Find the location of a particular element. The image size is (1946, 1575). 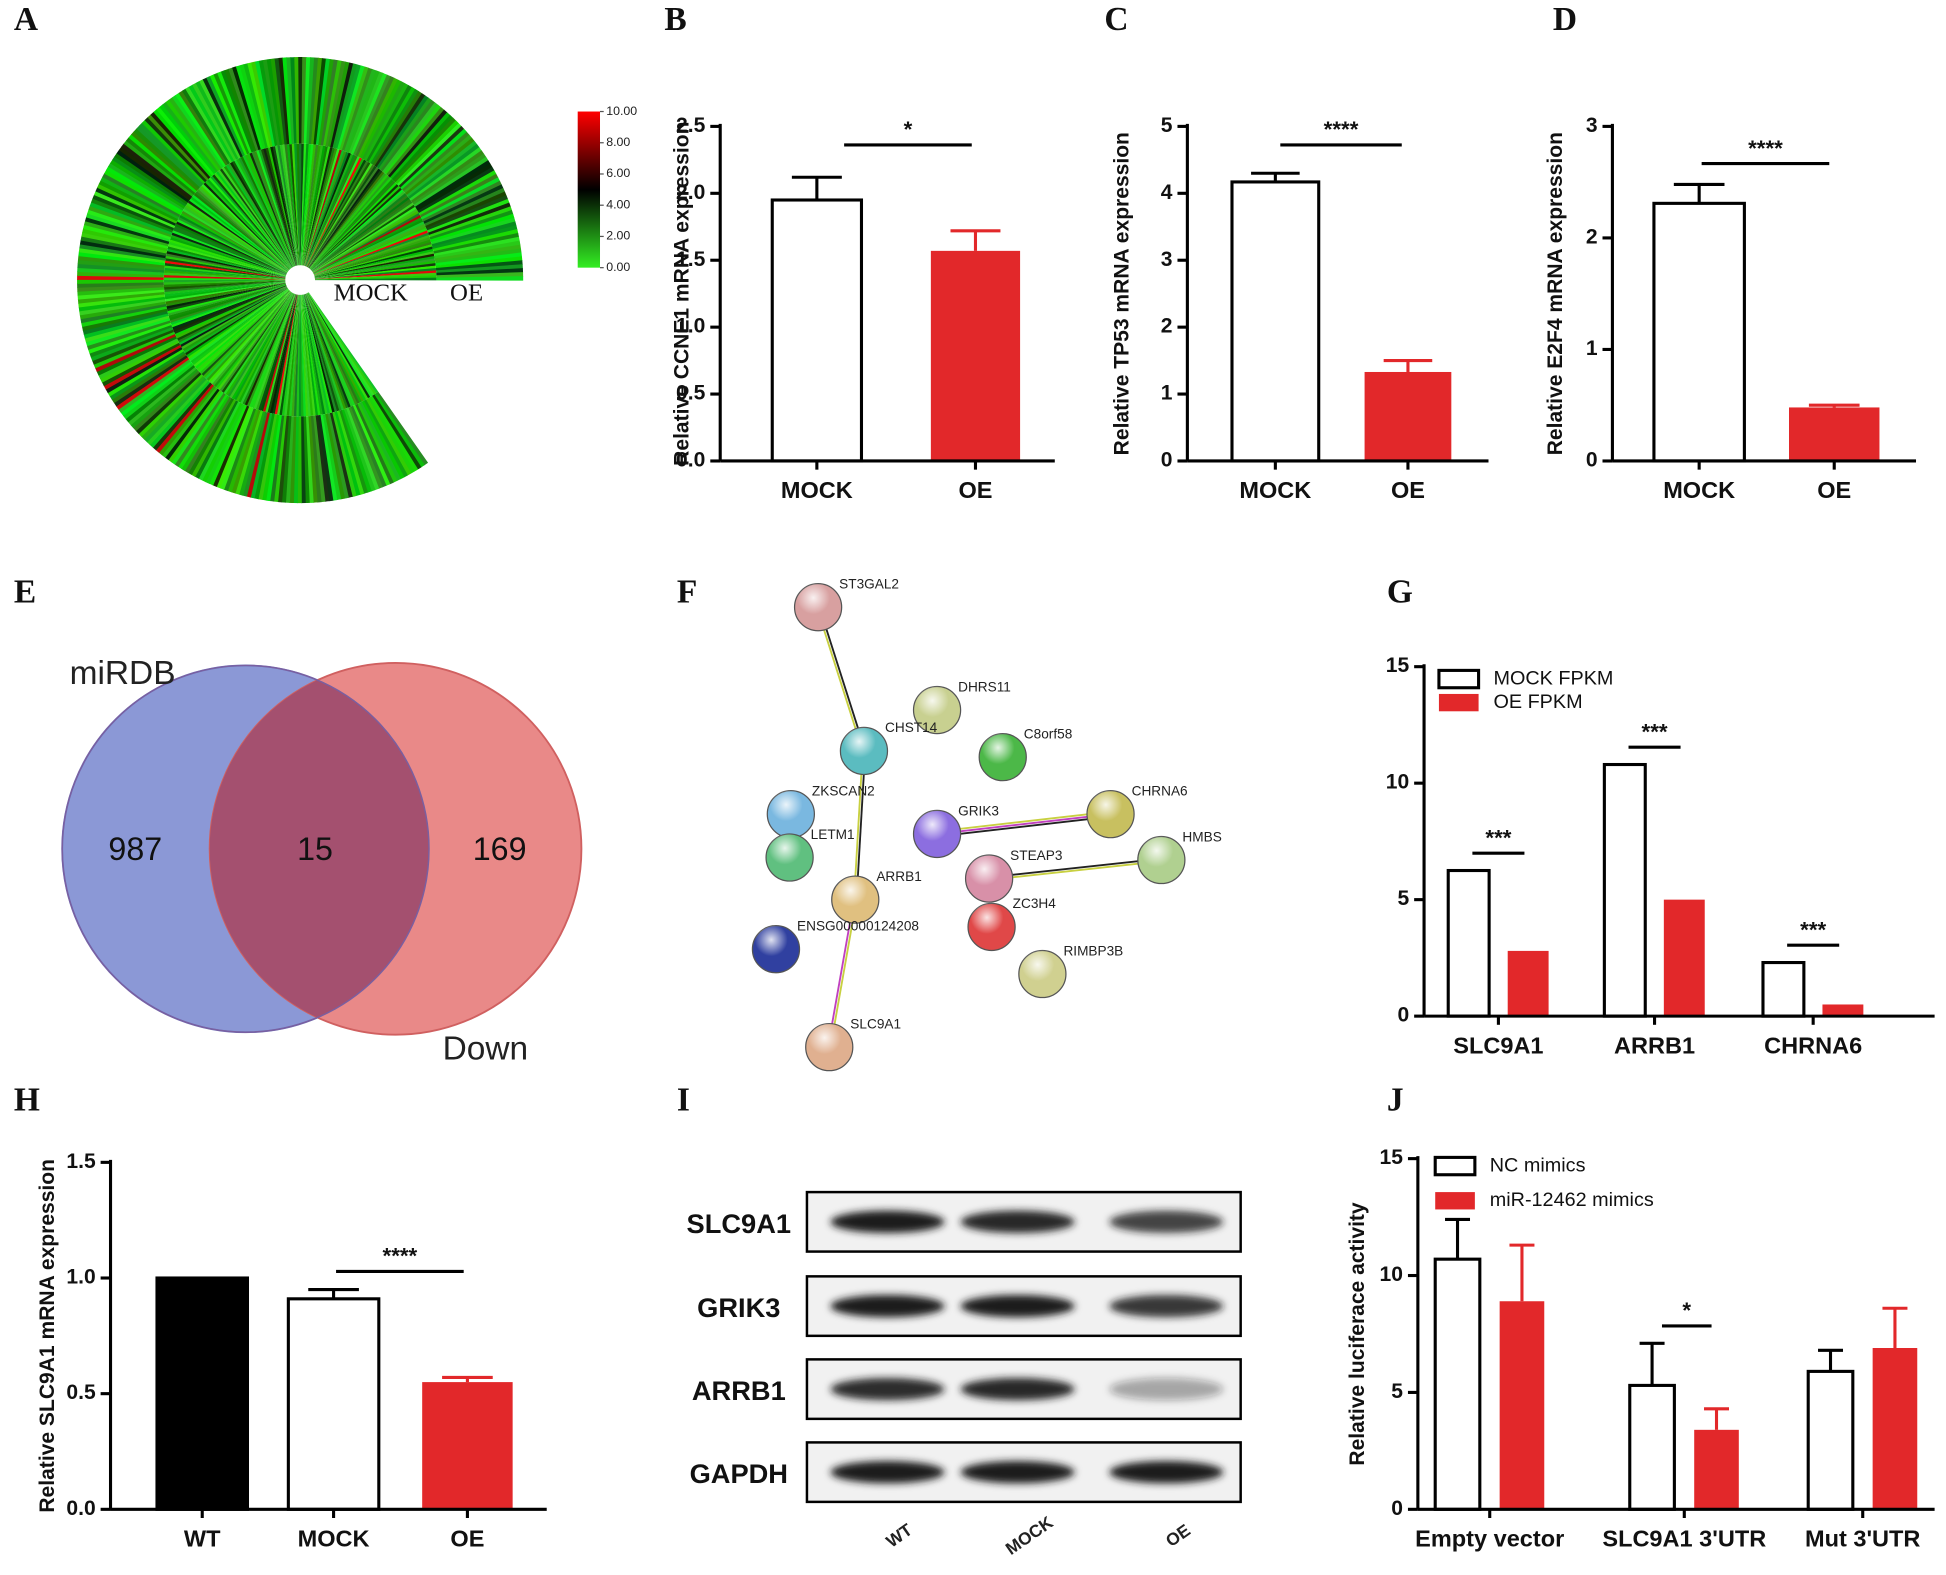

panel-letter: D is located at coordinates (1565, 19).